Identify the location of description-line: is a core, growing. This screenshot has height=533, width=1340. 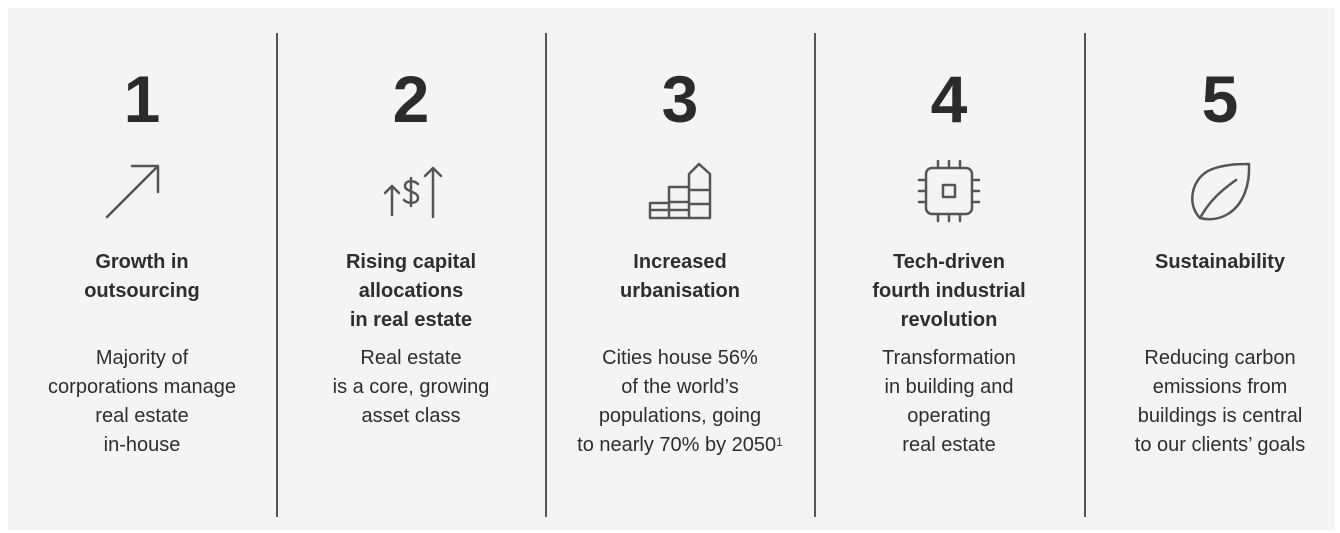
(411, 387).